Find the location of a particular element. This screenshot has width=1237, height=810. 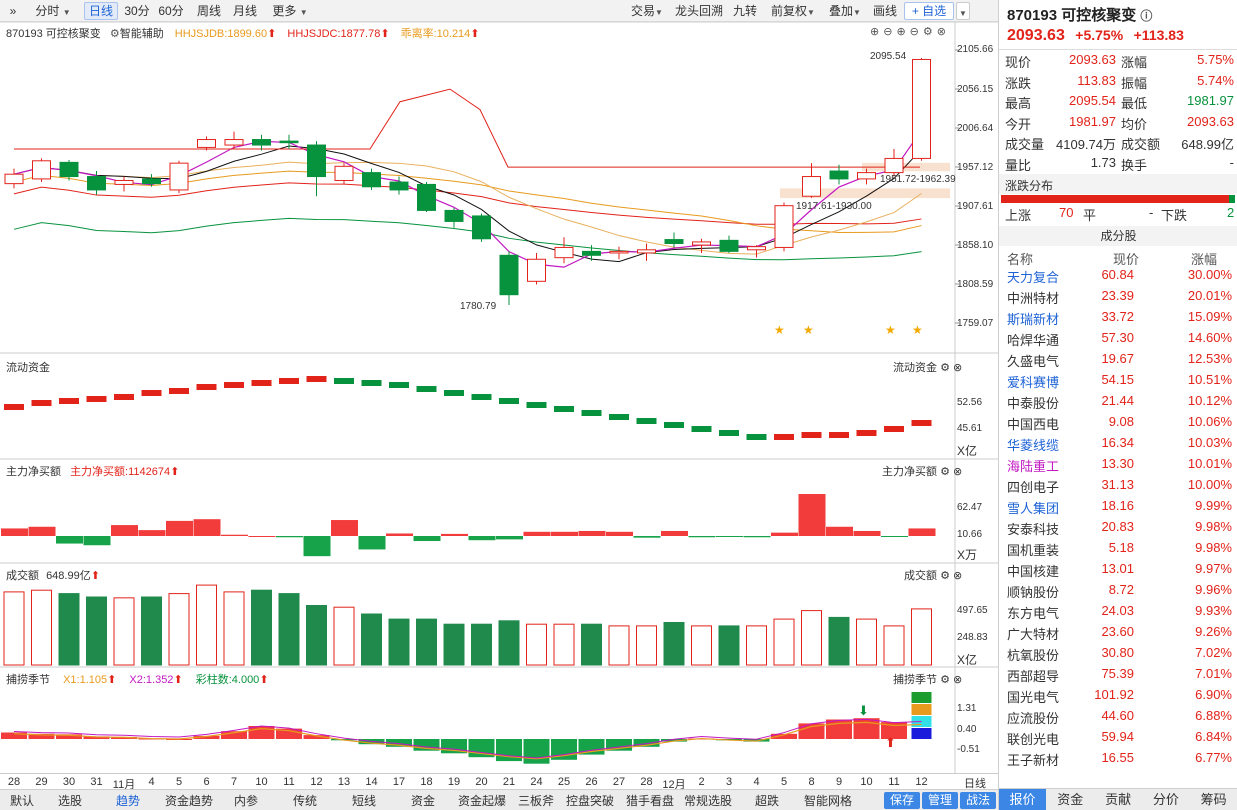

bottom-tab-14: 智能网格 is located at coordinates (828, 801).